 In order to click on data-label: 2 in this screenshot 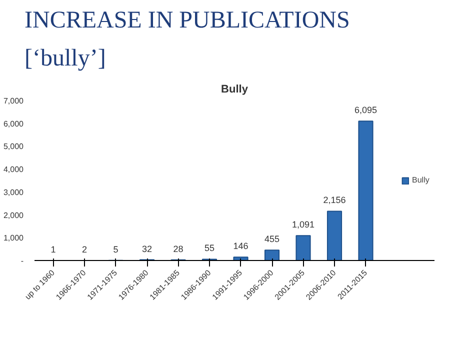, I will do `click(85, 249)`.